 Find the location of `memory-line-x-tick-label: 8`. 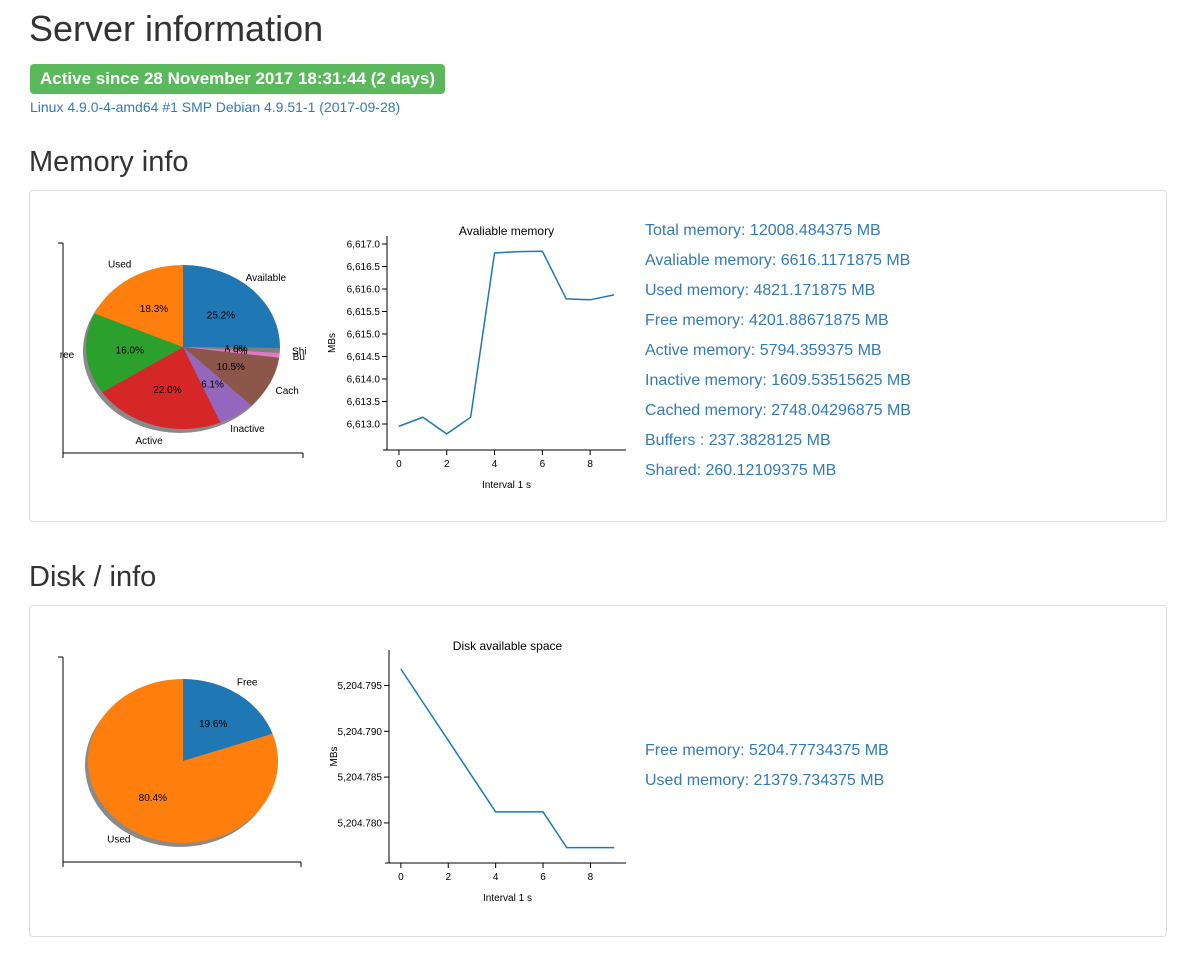

memory-line-x-tick-label: 8 is located at coordinates (590, 464).